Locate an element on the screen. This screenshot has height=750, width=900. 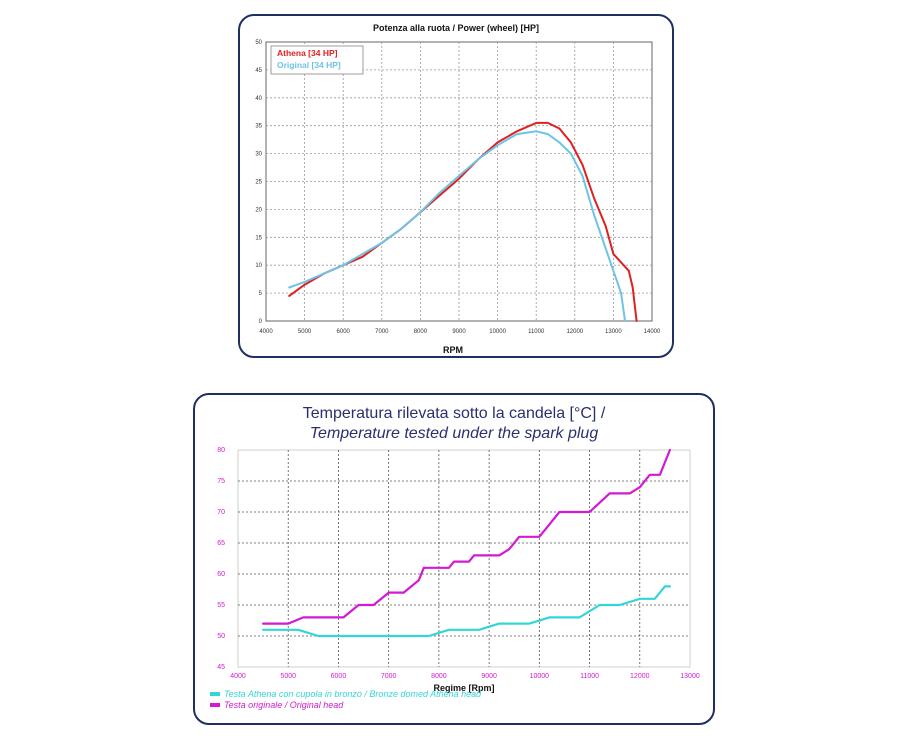
temp-x-tick-label: 11000 is located at coordinates (589, 676).